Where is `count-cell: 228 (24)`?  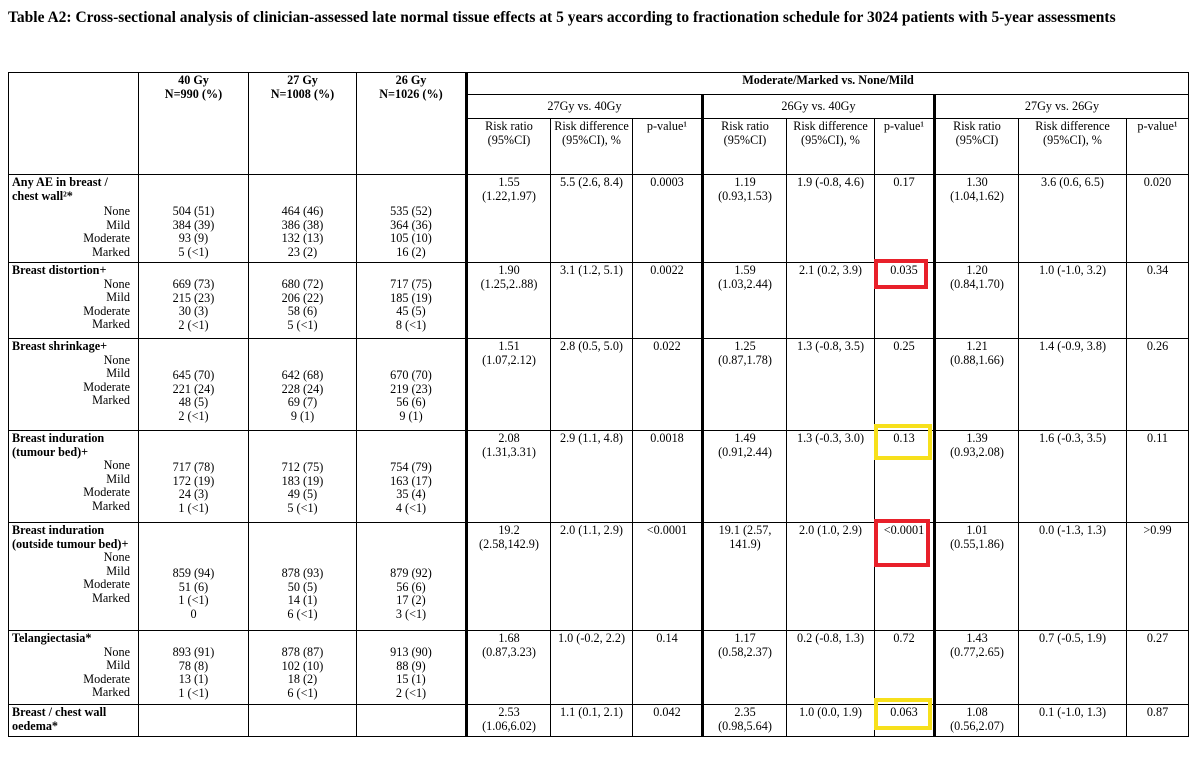
count-cell: 228 (24) is located at coordinates (302, 388).